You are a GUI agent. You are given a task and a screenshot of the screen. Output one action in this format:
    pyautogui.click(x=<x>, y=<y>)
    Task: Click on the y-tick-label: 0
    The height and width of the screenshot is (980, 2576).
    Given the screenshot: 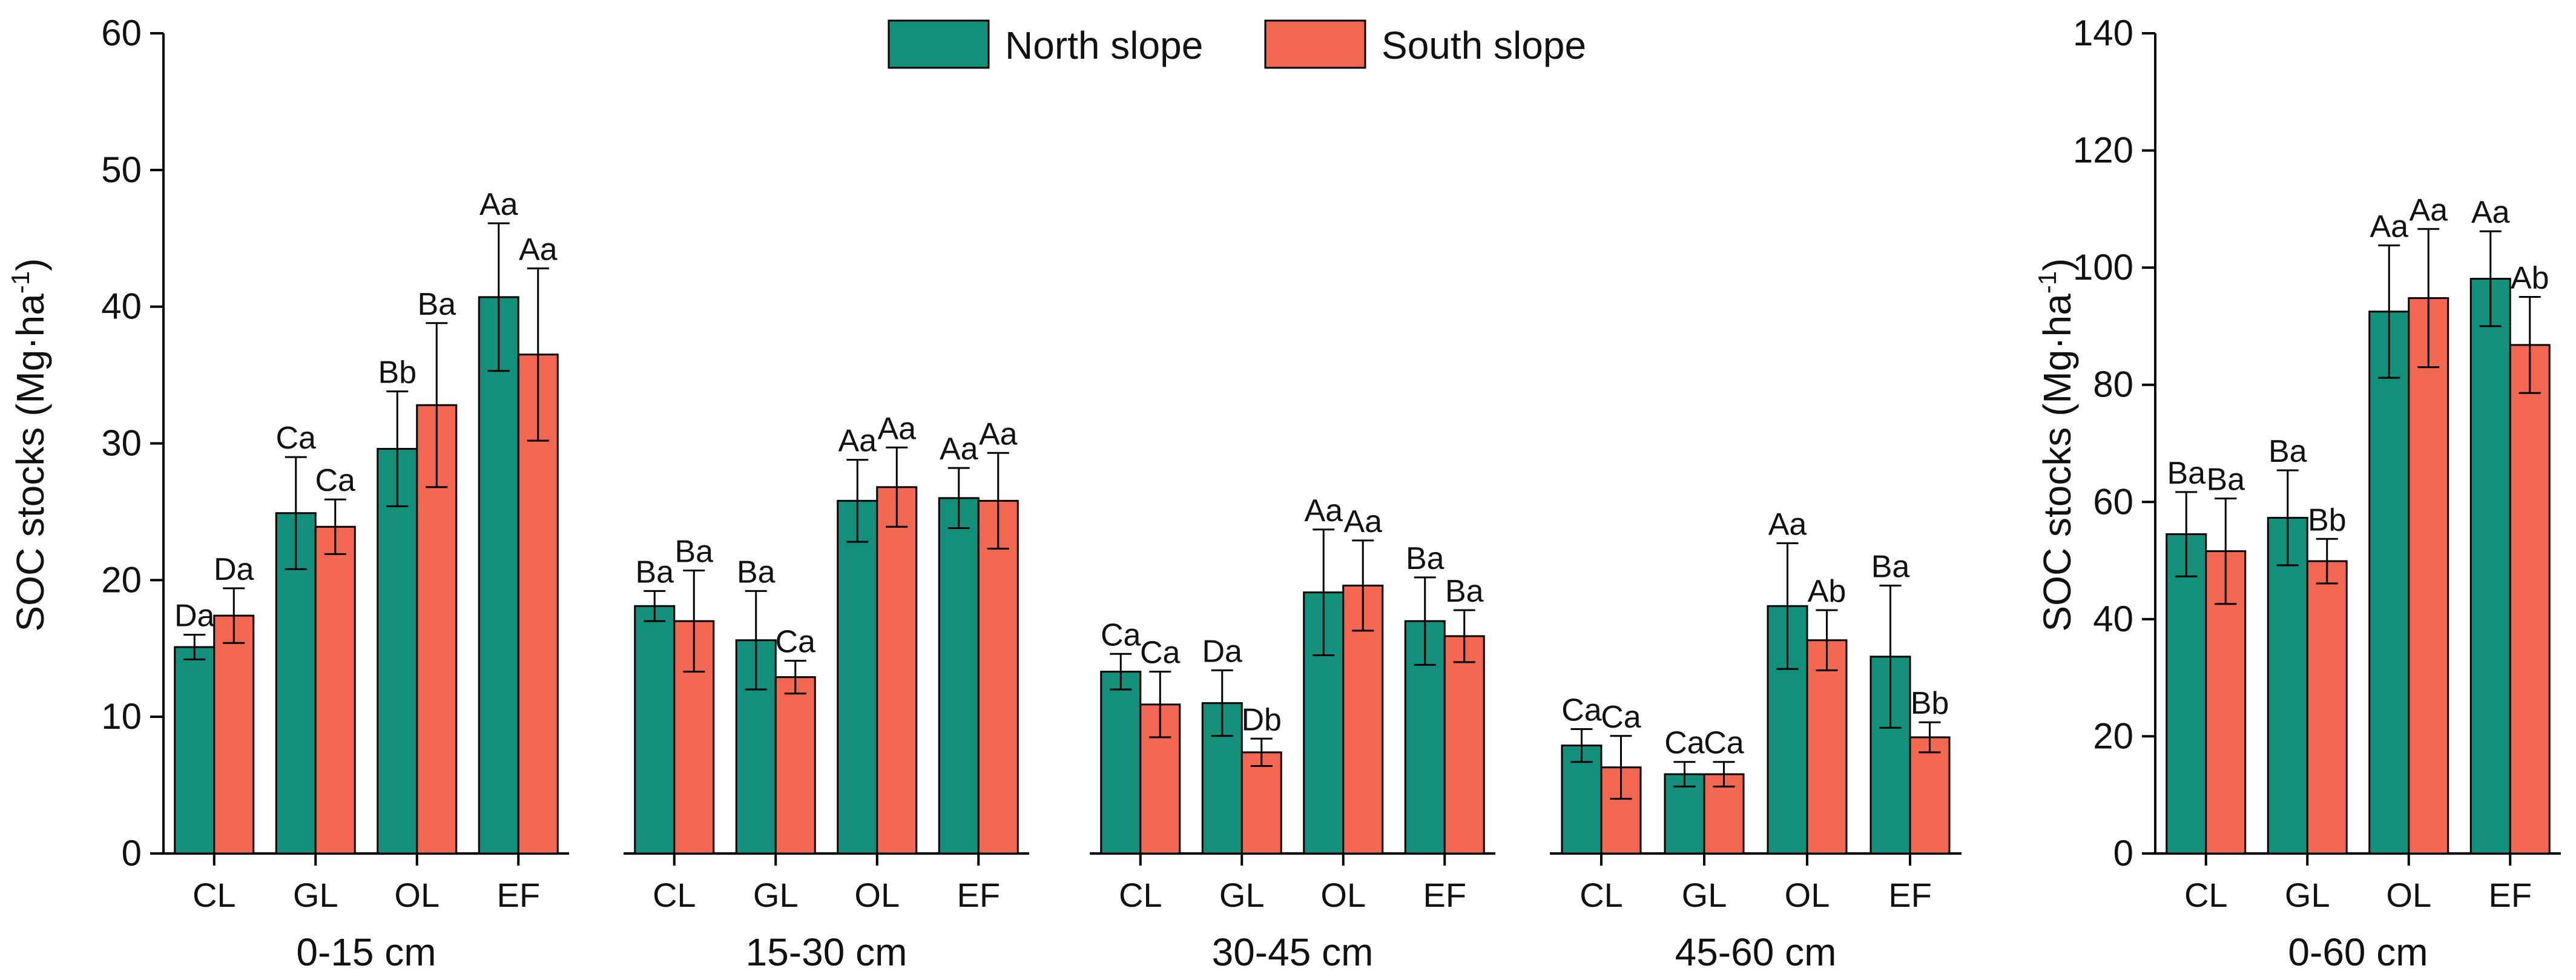 What is the action you would take?
    pyautogui.click(x=2123, y=853)
    